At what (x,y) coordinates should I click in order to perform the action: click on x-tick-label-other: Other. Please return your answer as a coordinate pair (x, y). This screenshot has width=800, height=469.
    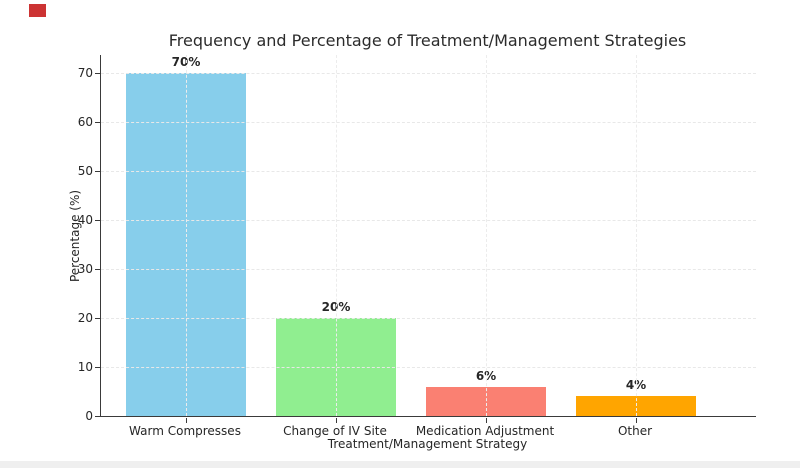
    Looking at the image, I should click on (635, 431).